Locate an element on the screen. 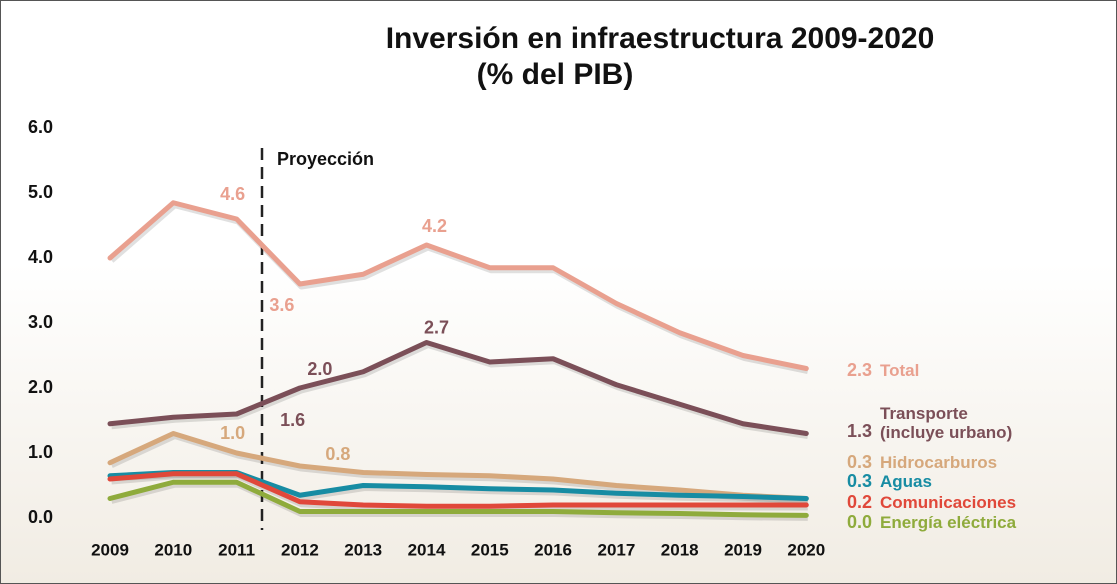 This screenshot has width=1117, height=584. value-label: 2.7 is located at coordinates (436, 327).